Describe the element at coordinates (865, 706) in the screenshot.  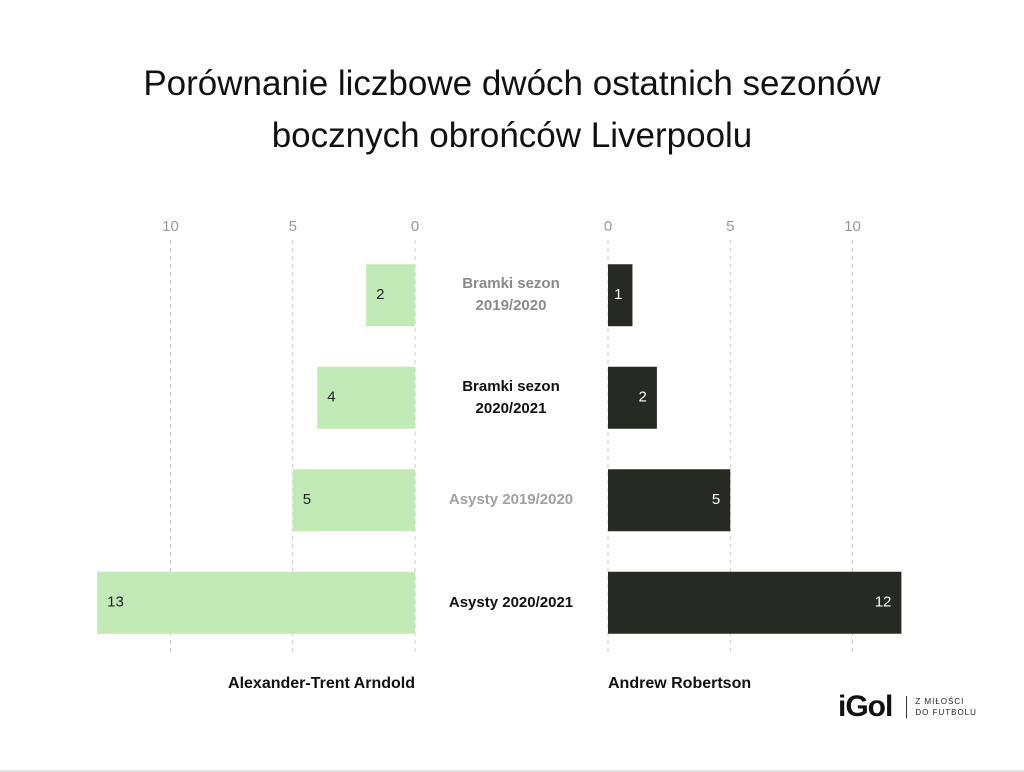
I see `logo-name: iGol` at that location.